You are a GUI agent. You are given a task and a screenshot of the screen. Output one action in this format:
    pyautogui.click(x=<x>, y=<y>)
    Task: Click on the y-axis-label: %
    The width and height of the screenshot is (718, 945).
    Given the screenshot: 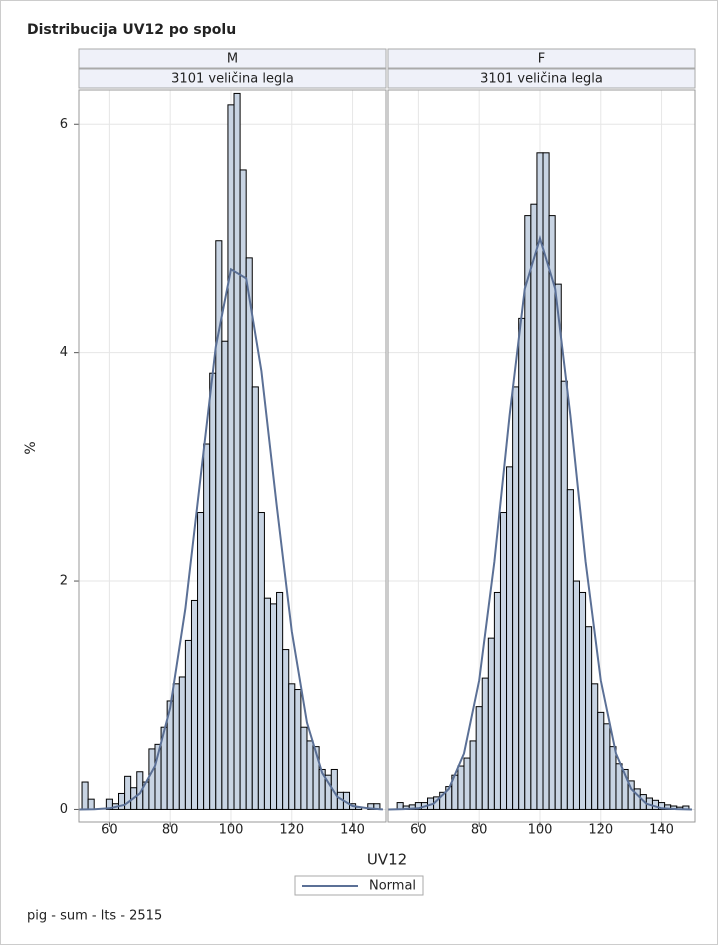 What is the action you would take?
    pyautogui.click(x=31, y=447)
    